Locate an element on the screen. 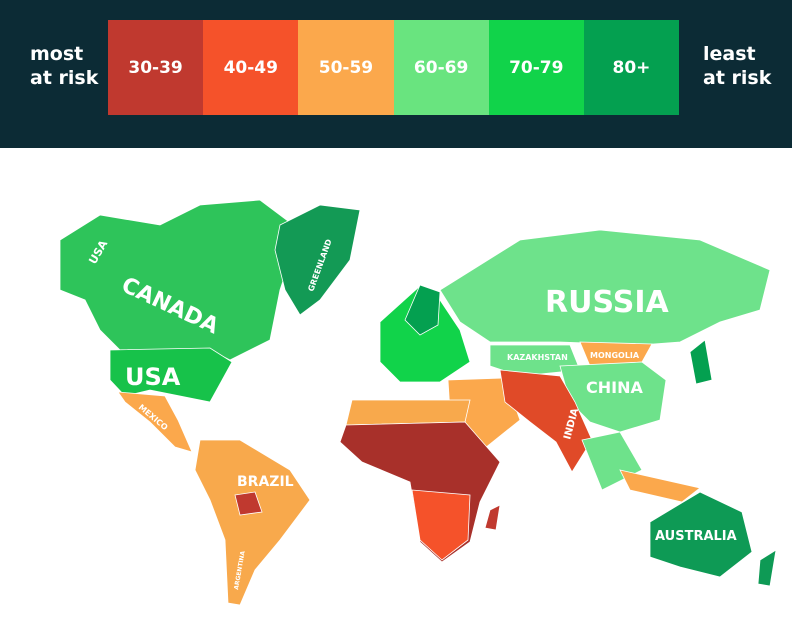 The height and width of the screenshot is (643, 792). legend-bin: 70-79 is located at coordinates (536, 67).